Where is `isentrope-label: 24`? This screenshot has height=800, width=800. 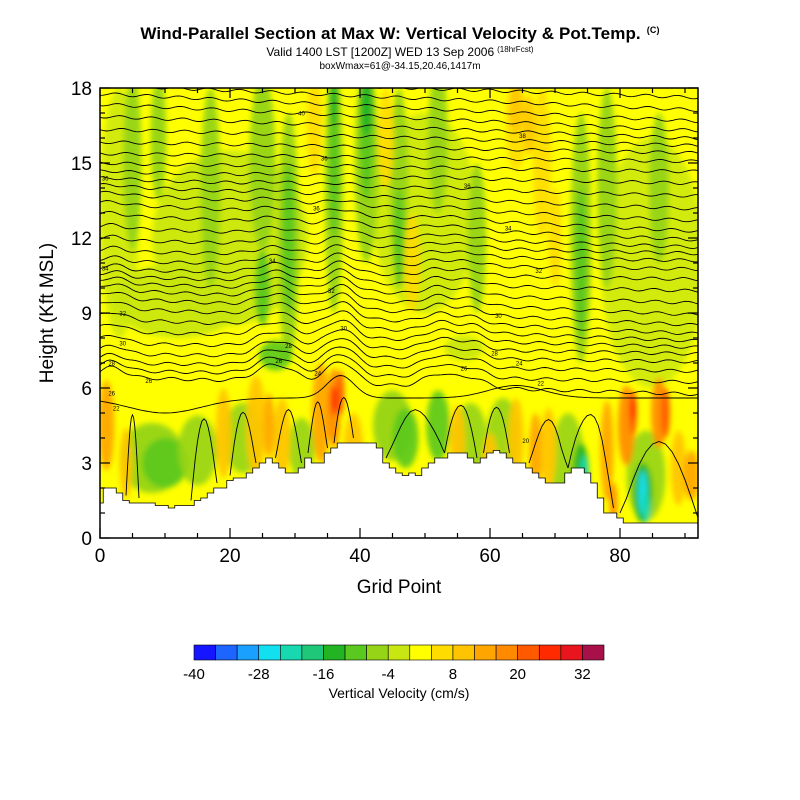 isentrope-label: 24 is located at coordinates (519, 365).